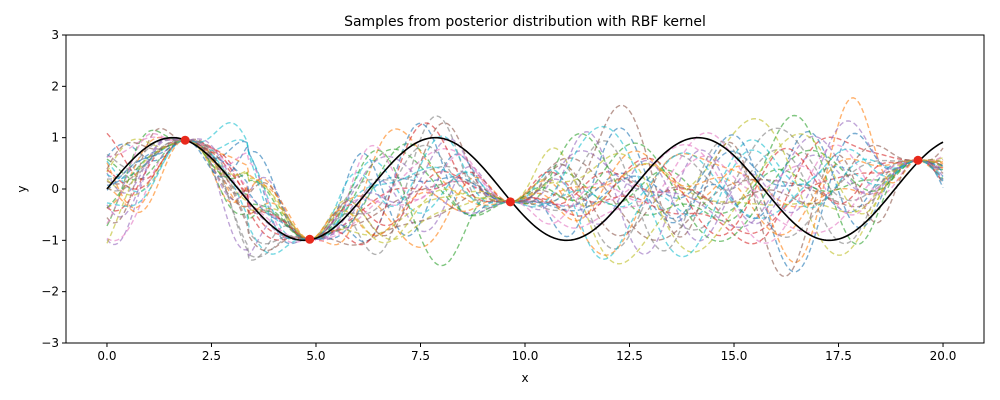  Describe the element at coordinates (315, 356) in the screenshot. I see `x-tick-label: 5.0` at that location.